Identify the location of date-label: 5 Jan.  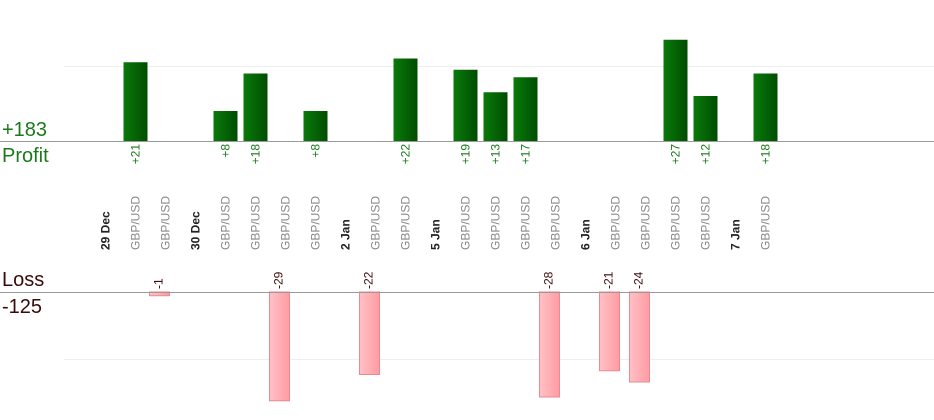
(436, 234).